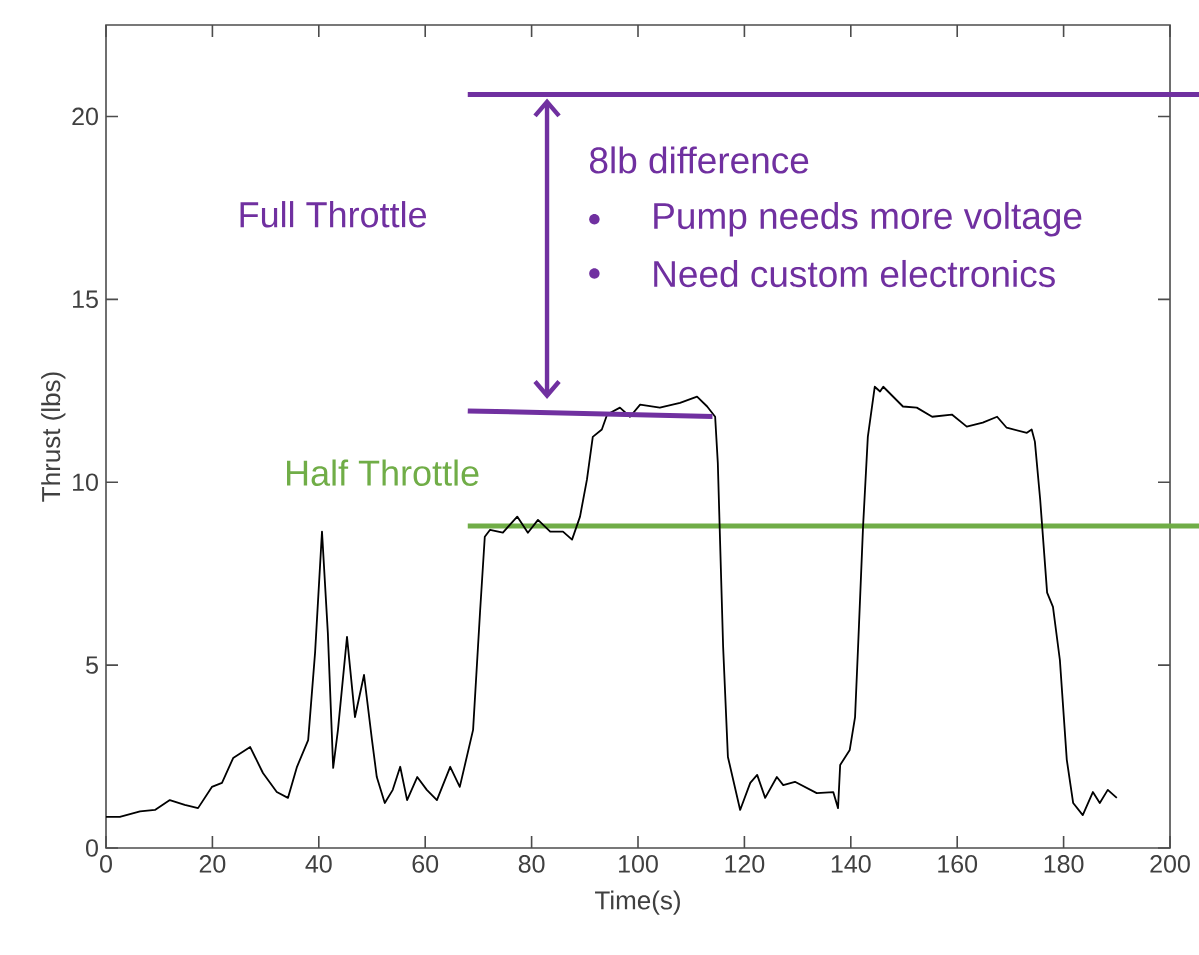  I want to click on annotation: Need custom electronics, so click(854, 273).